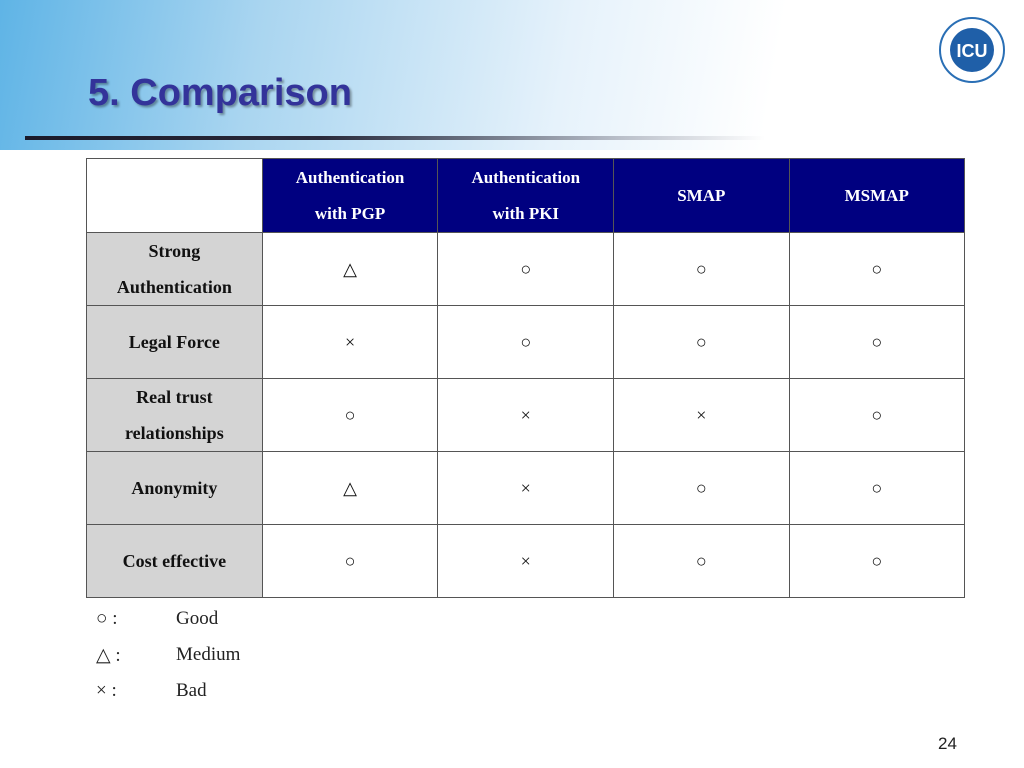 The height and width of the screenshot is (768, 1024). I want to click on header-cell, so click(174, 195).